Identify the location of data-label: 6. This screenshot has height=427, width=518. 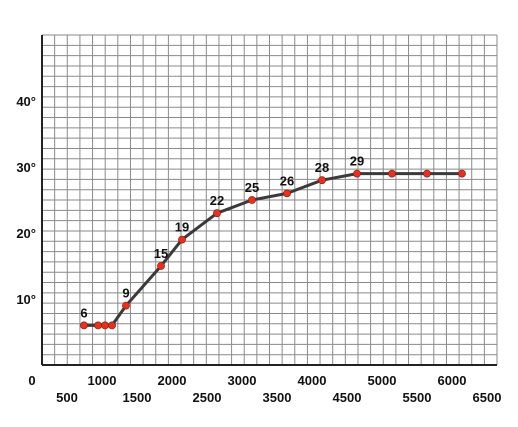
(83, 312).